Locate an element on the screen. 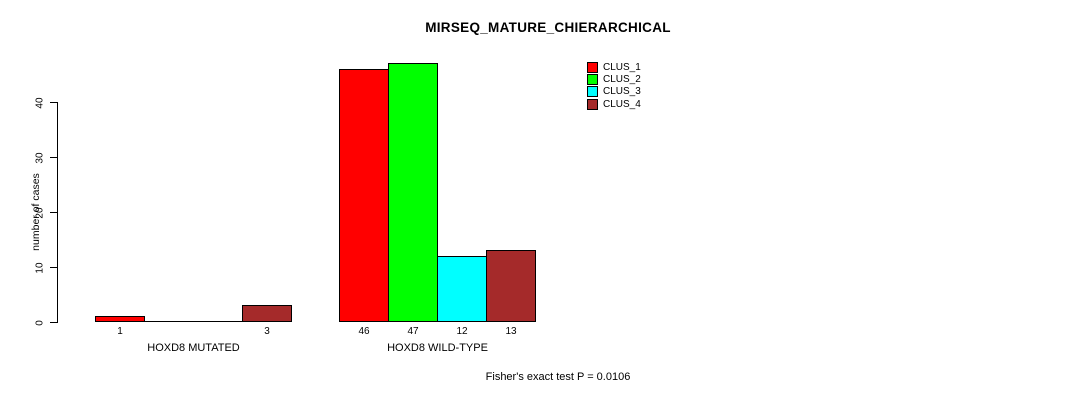 The height and width of the screenshot is (400, 1090). x-axis-category-label: HOXD8 MUTATED is located at coordinates (193, 348).